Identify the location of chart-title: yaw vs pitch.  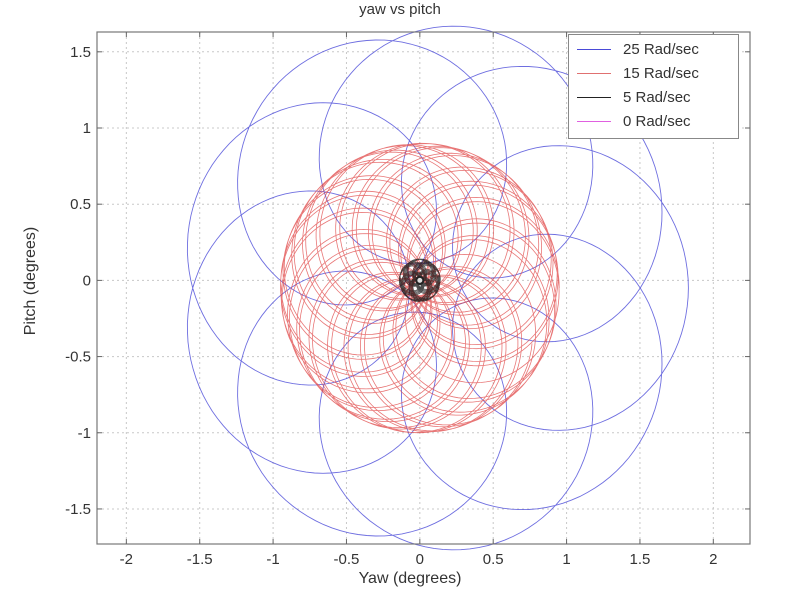
(400, 9).